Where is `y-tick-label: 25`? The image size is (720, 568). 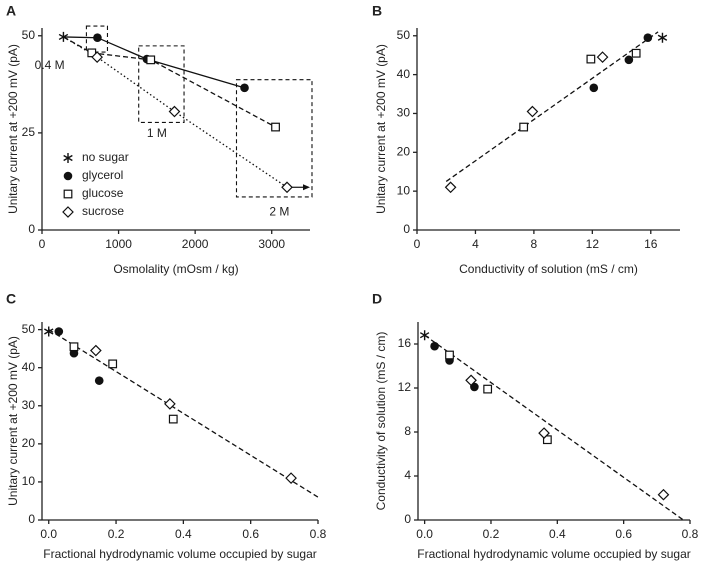 y-tick-label: 25 is located at coordinates (29, 132).